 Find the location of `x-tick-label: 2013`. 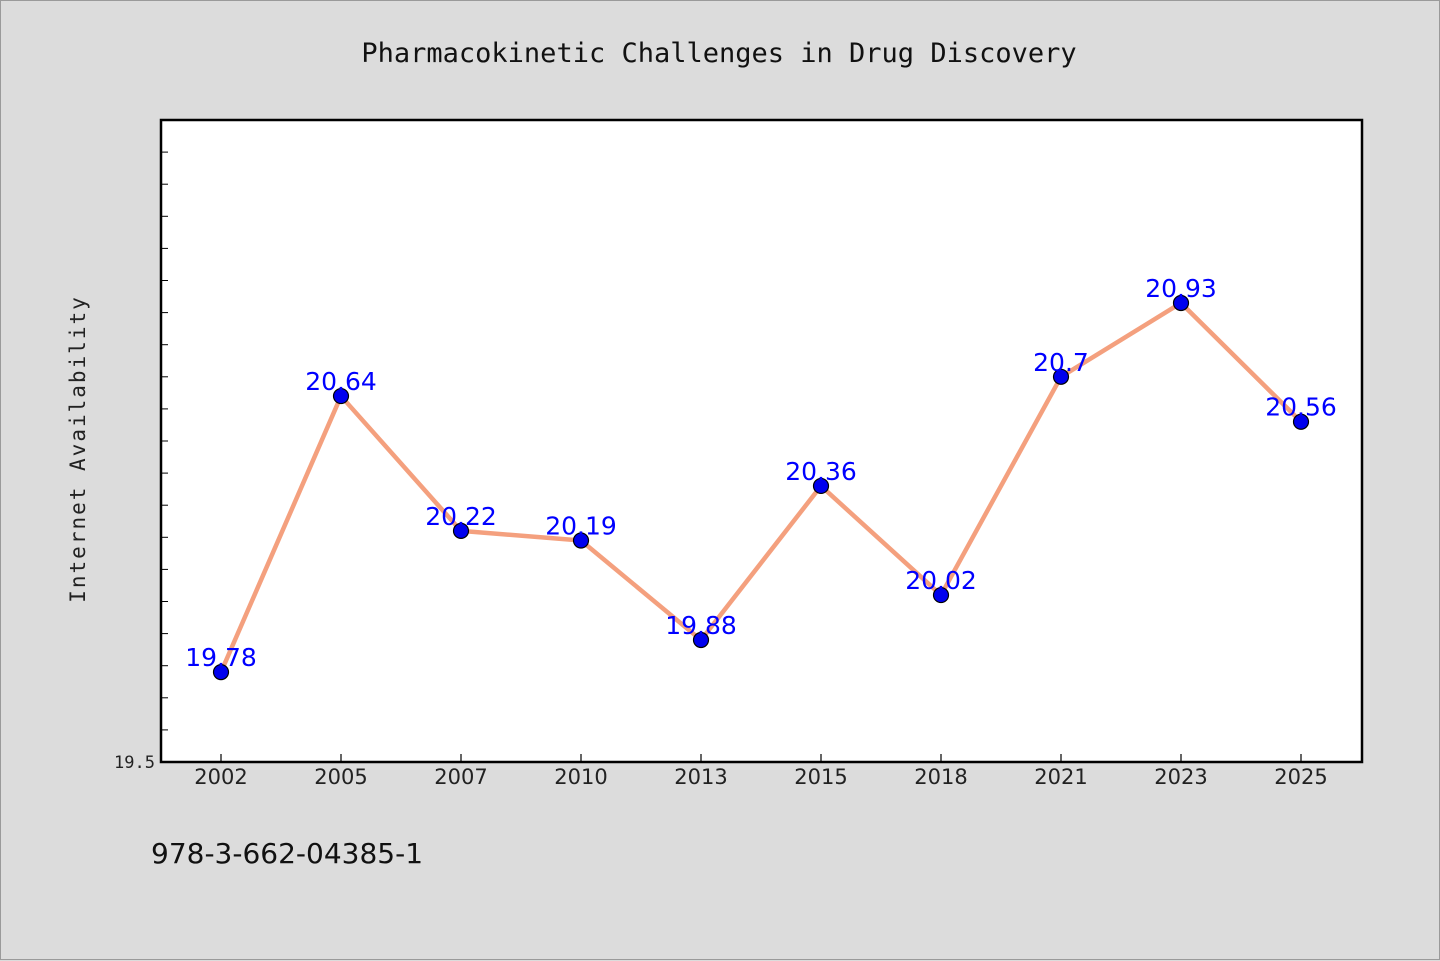

x-tick-label: 2013 is located at coordinates (700, 777).